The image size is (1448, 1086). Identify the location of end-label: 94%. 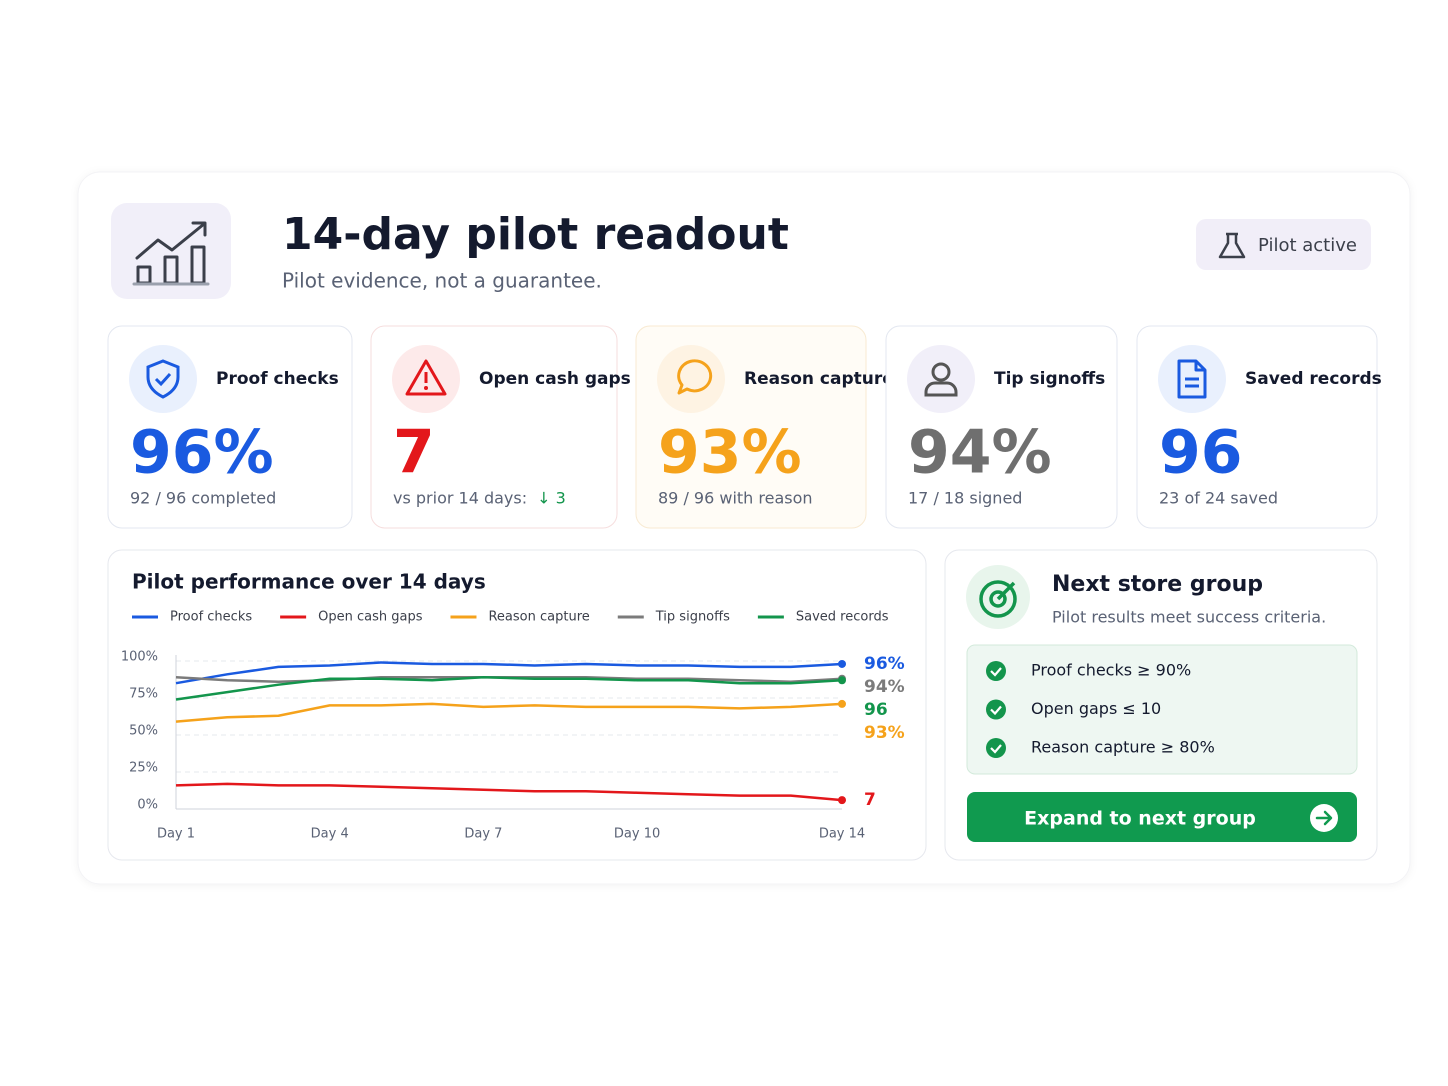
(884, 687).